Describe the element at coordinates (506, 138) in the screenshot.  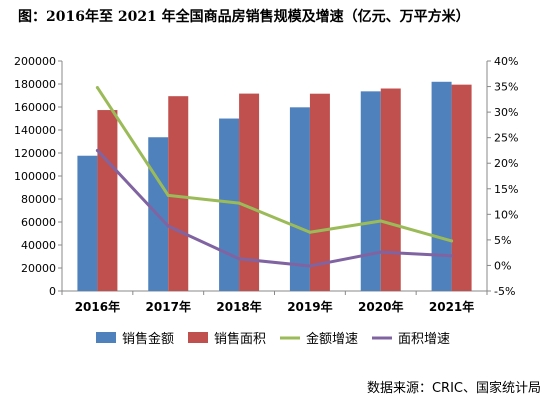
I see `right-tick-label: 25%` at that location.